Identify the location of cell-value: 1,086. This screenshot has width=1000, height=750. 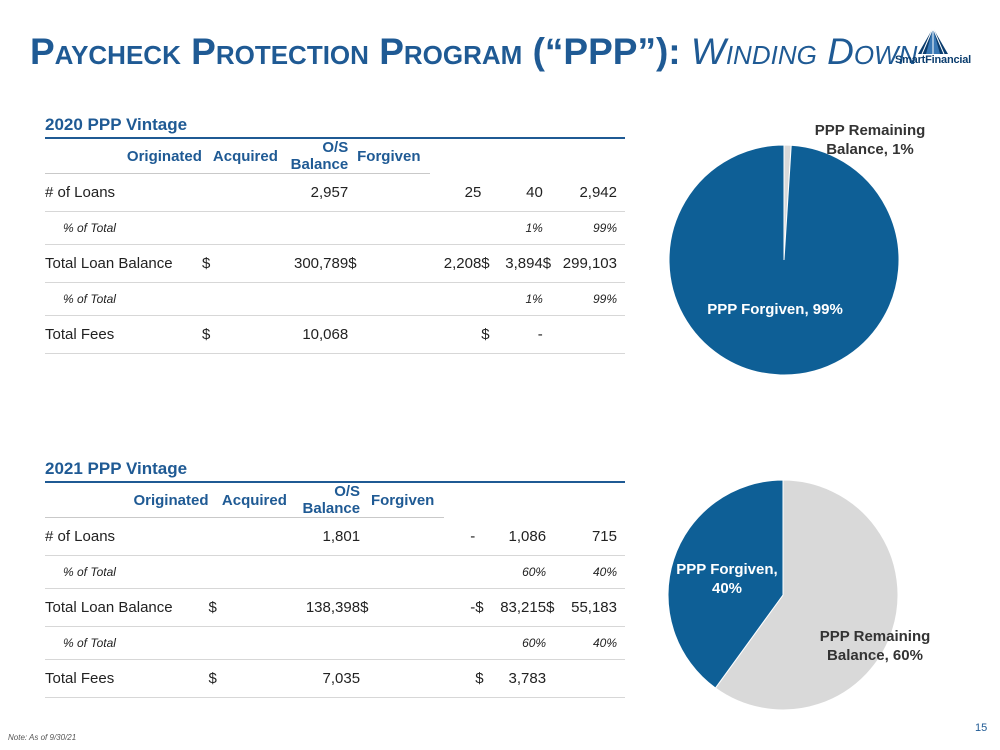
(516, 536).